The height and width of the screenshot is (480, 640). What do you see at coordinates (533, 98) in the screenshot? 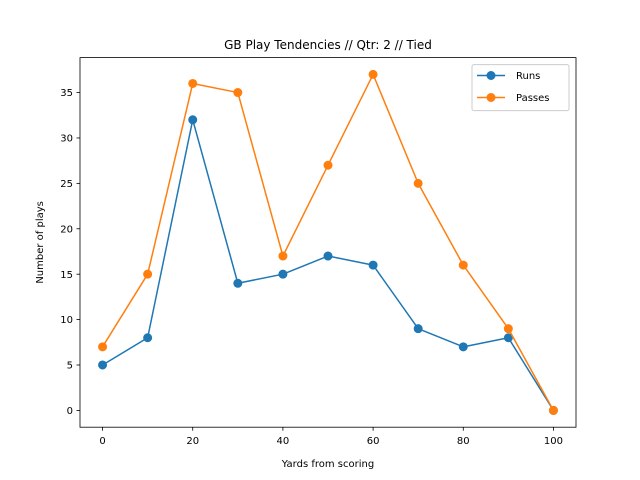
I see `legend-label-passes: Passes` at bounding box center [533, 98].